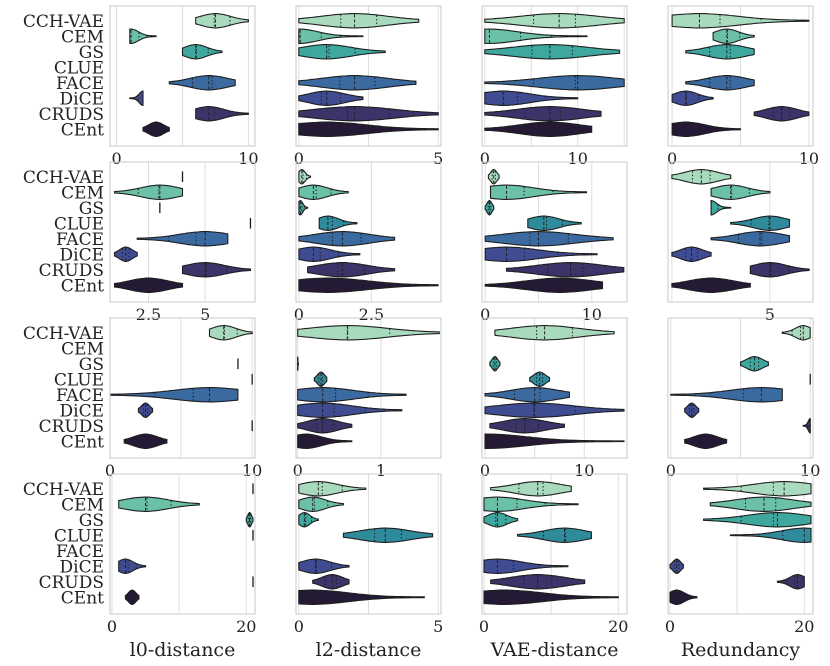 This screenshot has height=666, width=830. I want to click on method-label-gs-row-4: GS, so click(91, 521).